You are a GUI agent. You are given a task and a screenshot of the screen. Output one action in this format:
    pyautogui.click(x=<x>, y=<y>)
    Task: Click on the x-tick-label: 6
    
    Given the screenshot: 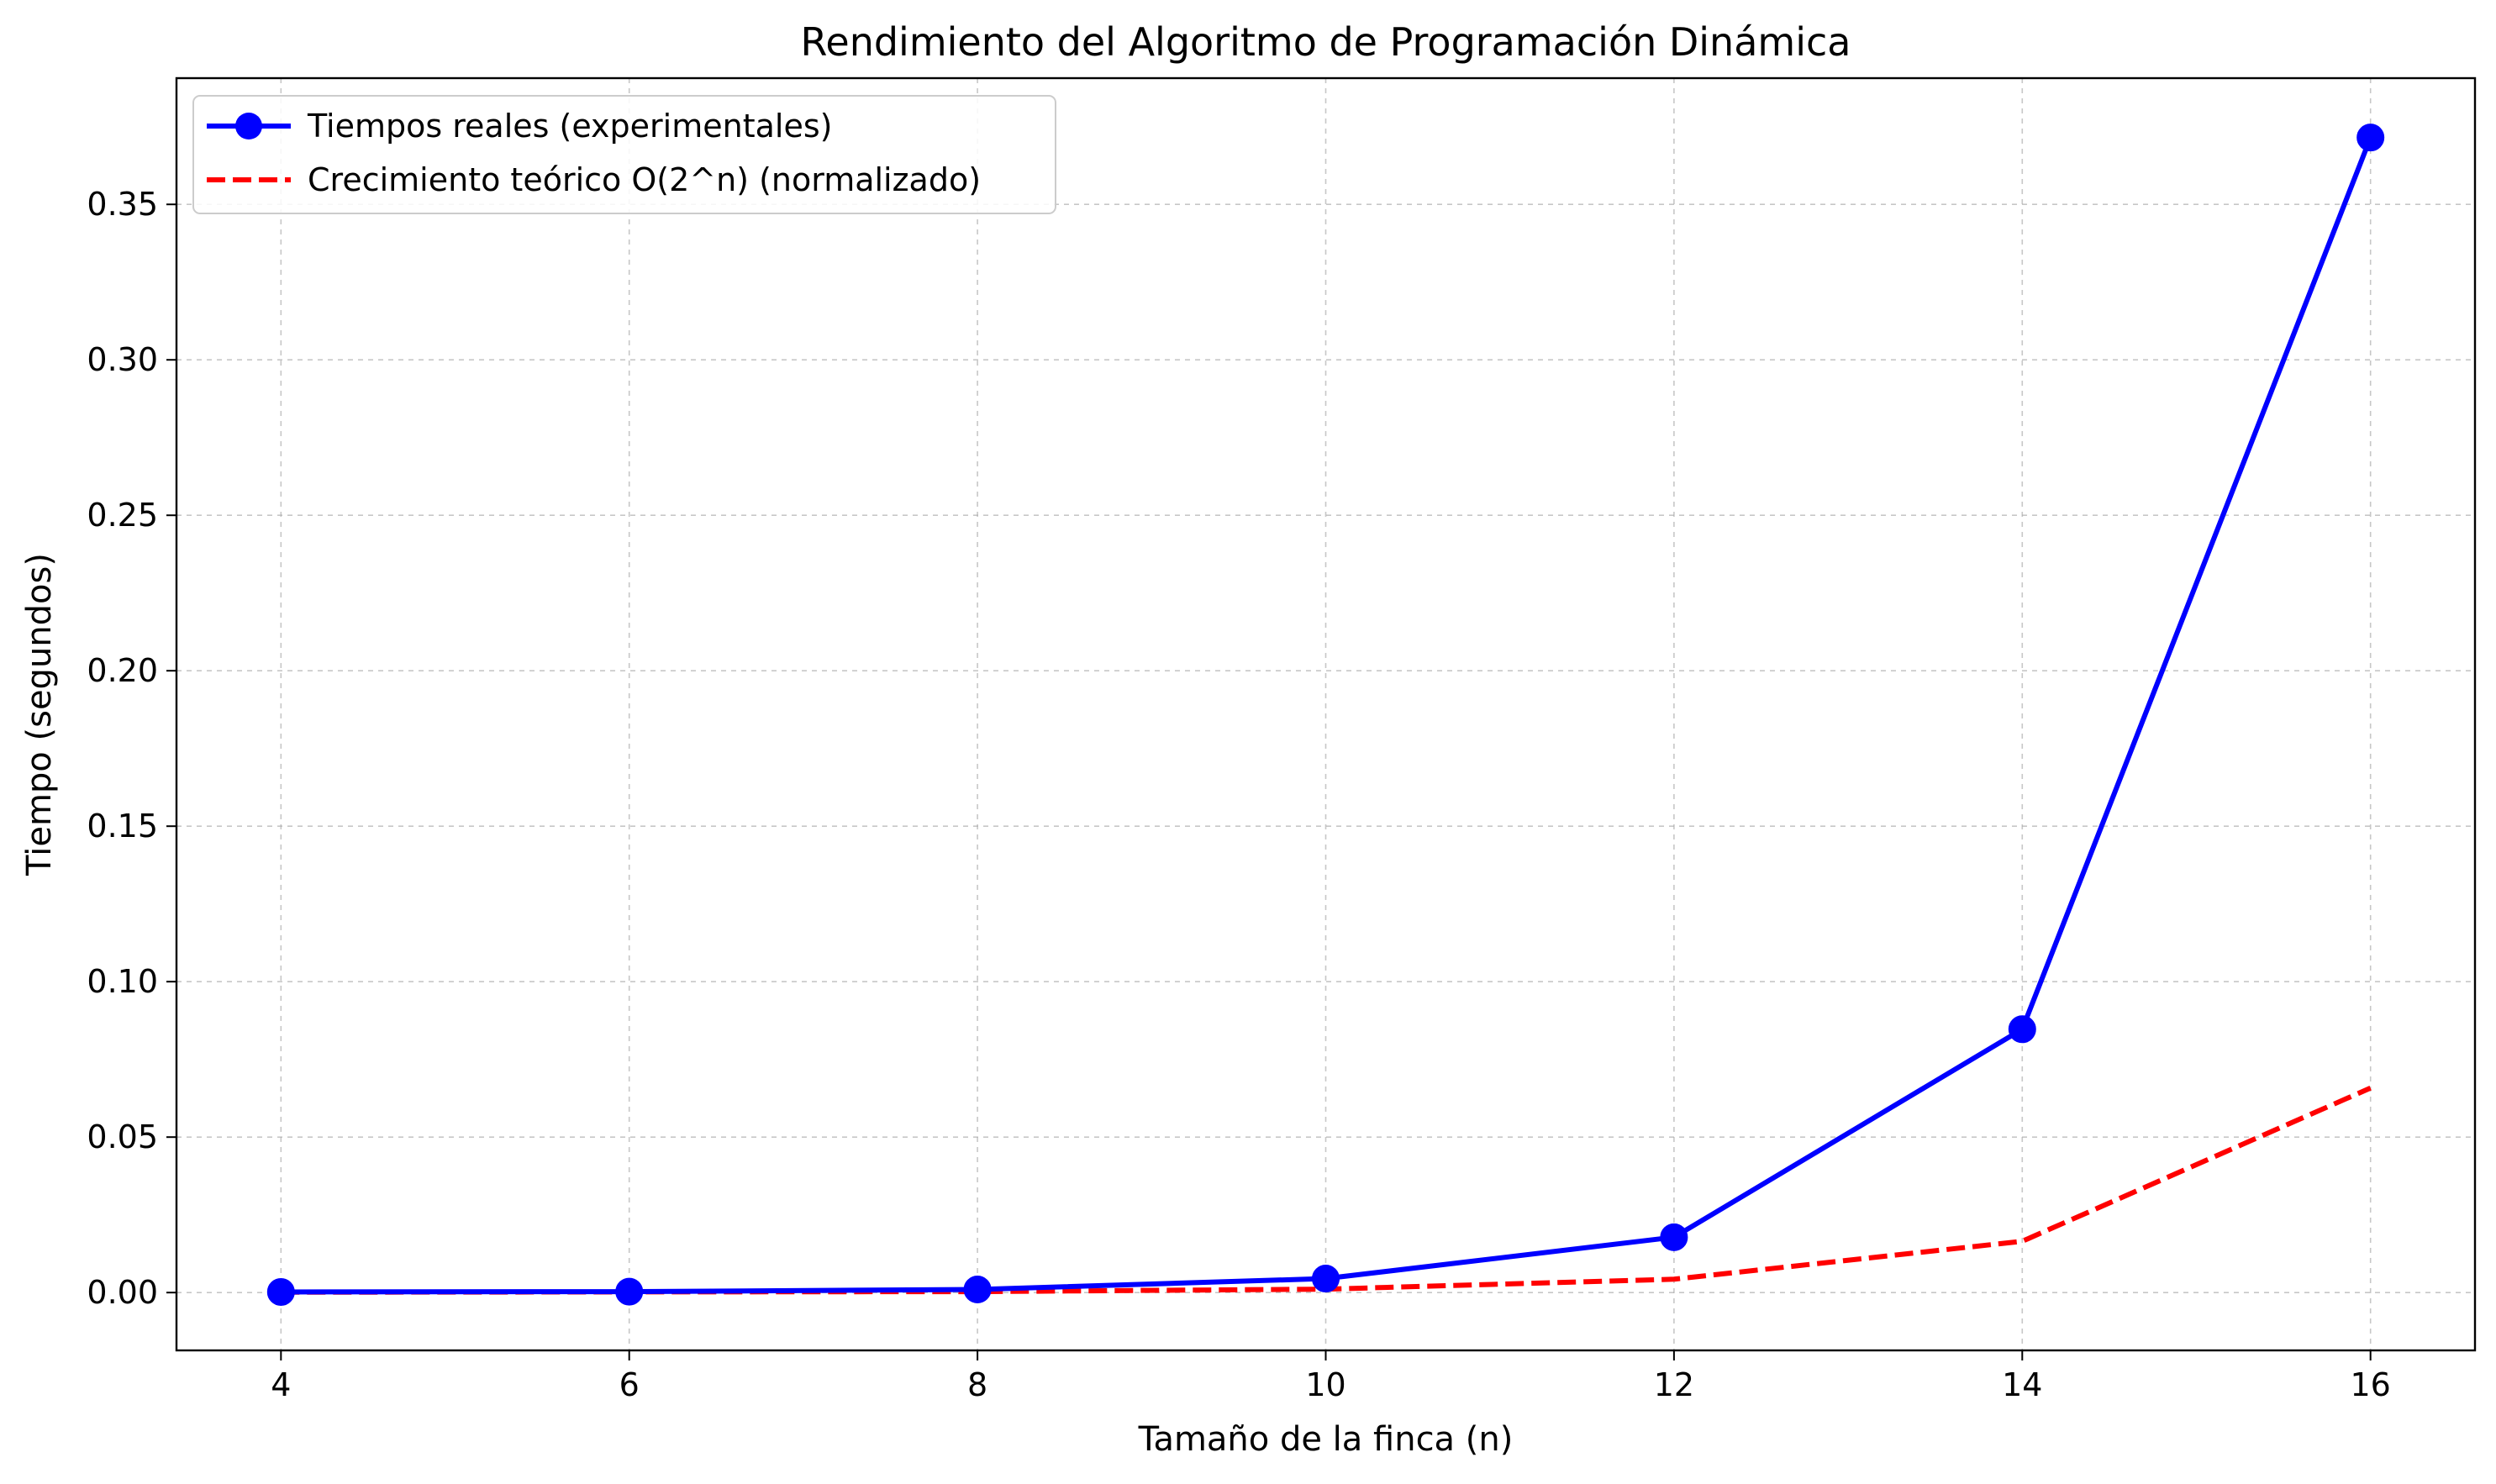 What is the action you would take?
    pyautogui.click(x=629, y=1384)
    